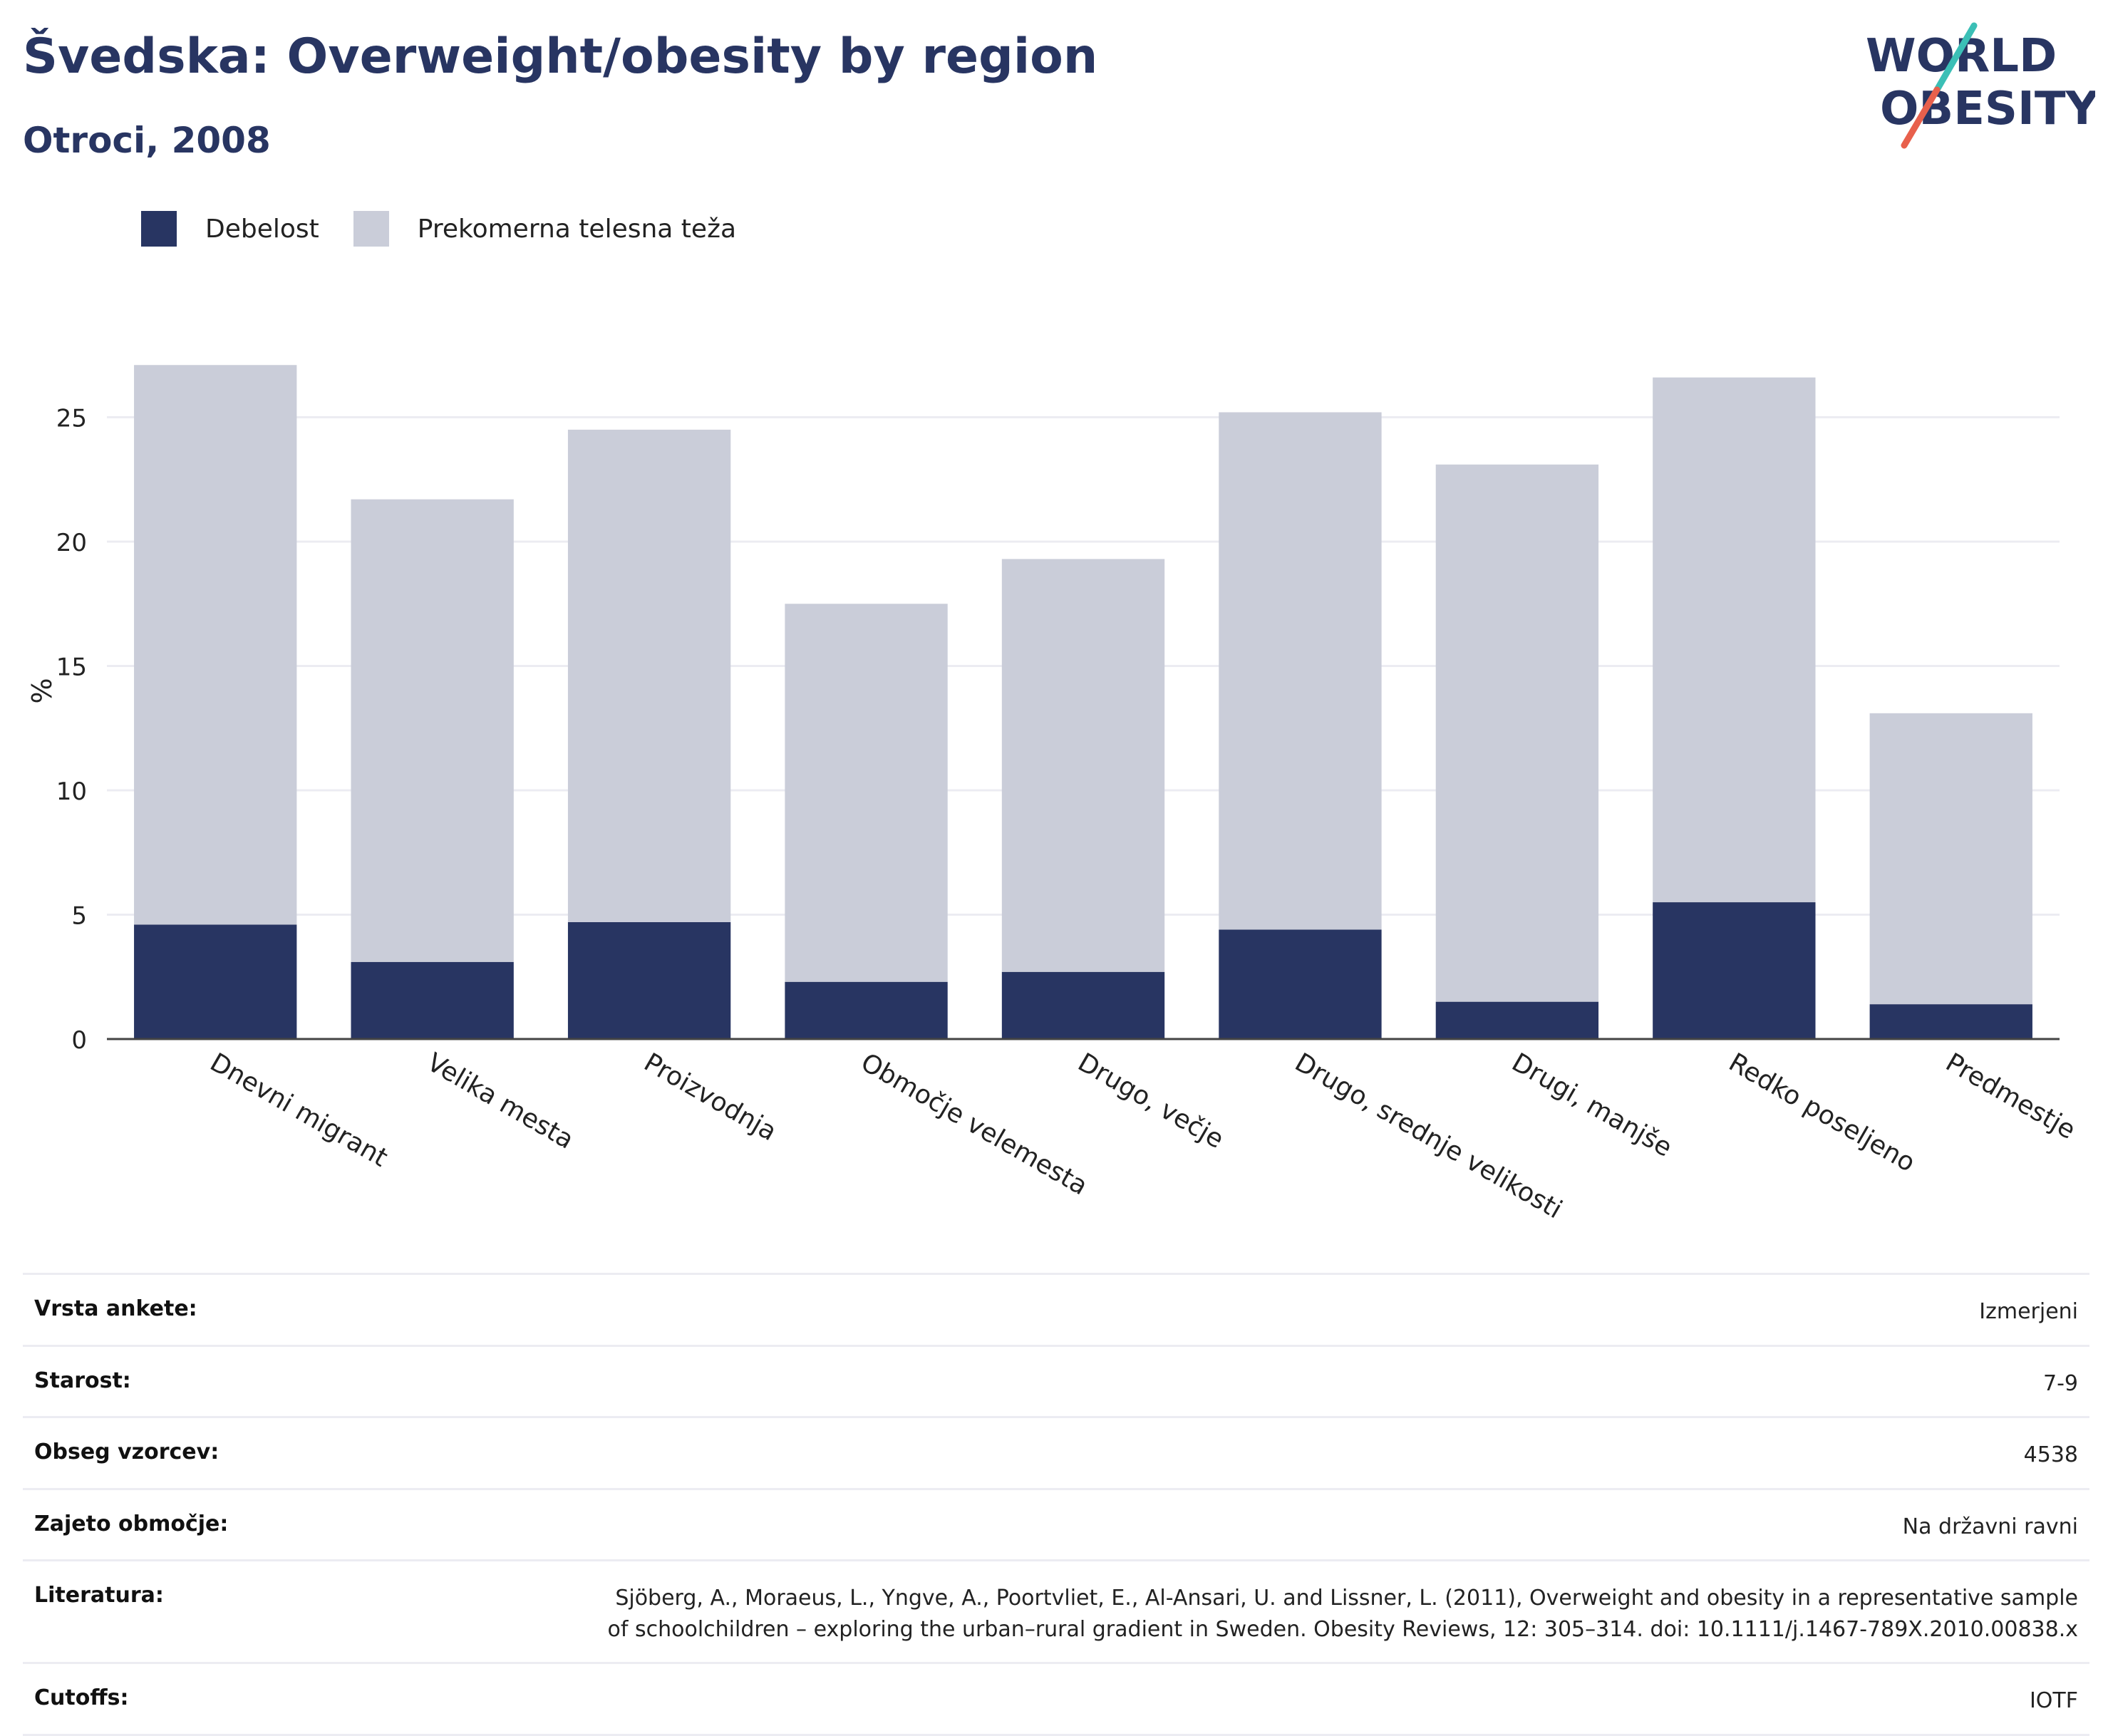  I want to click on y-tick-label-0: 0, so click(79, 1041).